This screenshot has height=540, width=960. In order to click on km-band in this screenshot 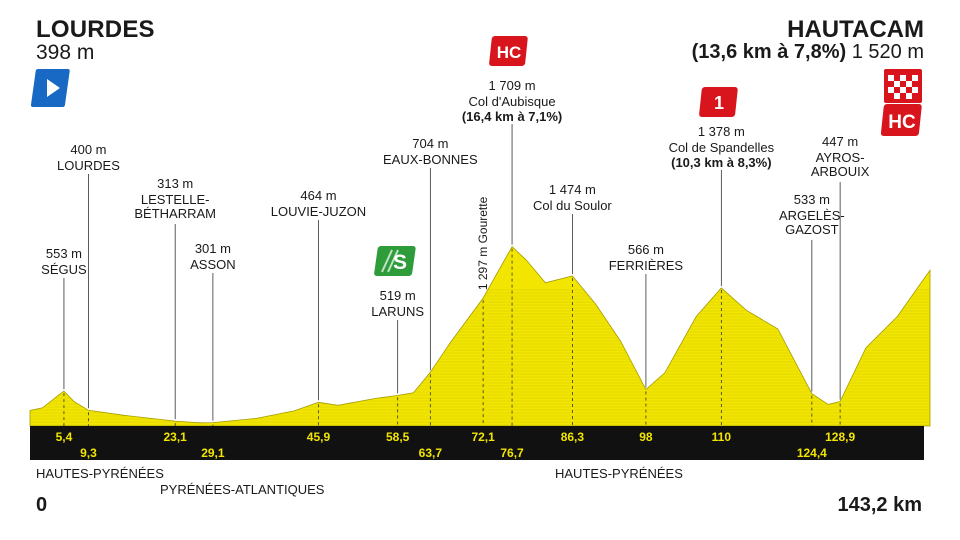, I will do `click(477, 443)`.